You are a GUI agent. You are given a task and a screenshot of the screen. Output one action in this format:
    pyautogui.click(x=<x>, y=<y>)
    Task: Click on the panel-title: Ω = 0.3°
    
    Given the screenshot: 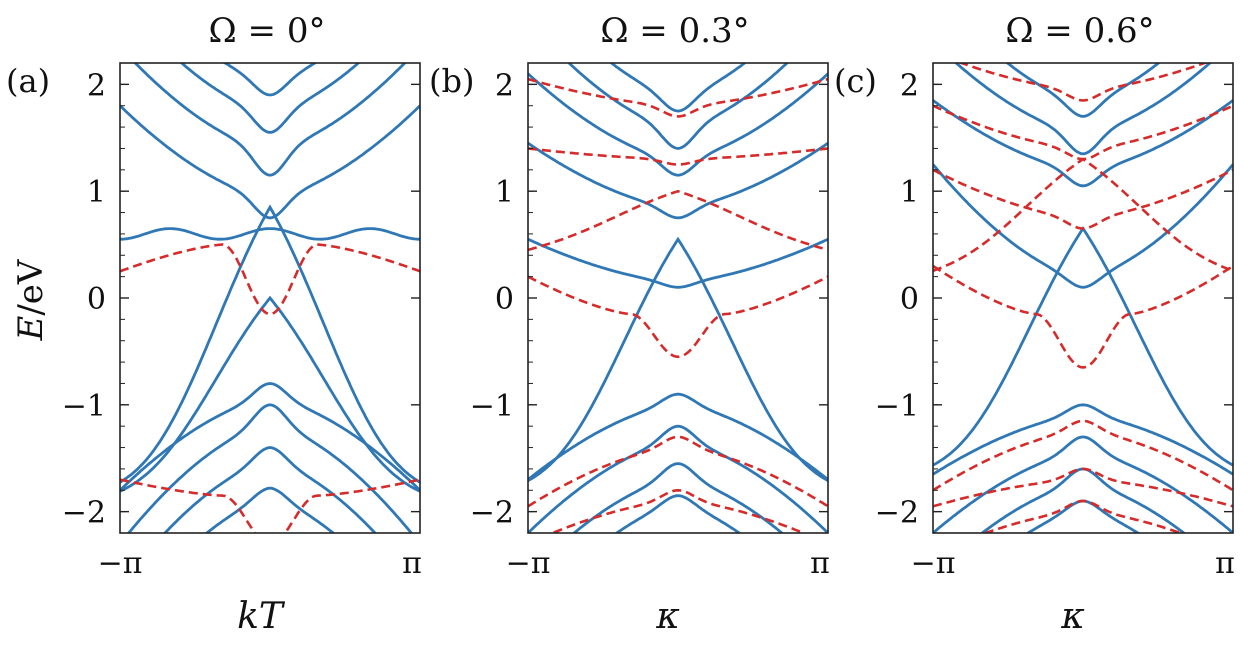 What is the action you would take?
    pyautogui.click(x=674, y=31)
    